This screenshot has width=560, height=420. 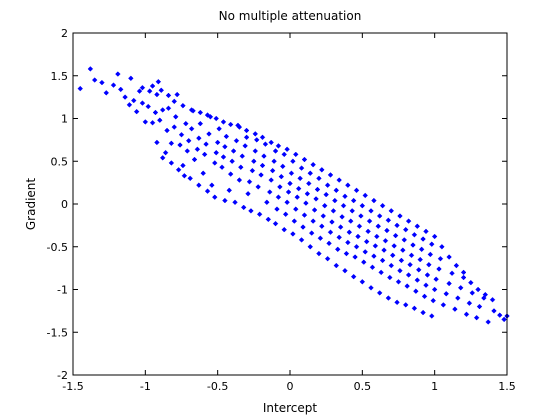 What do you see at coordinates (290, 16) in the screenshot?
I see `chart-title: No multiple attenuation` at bounding box center [290, 16].